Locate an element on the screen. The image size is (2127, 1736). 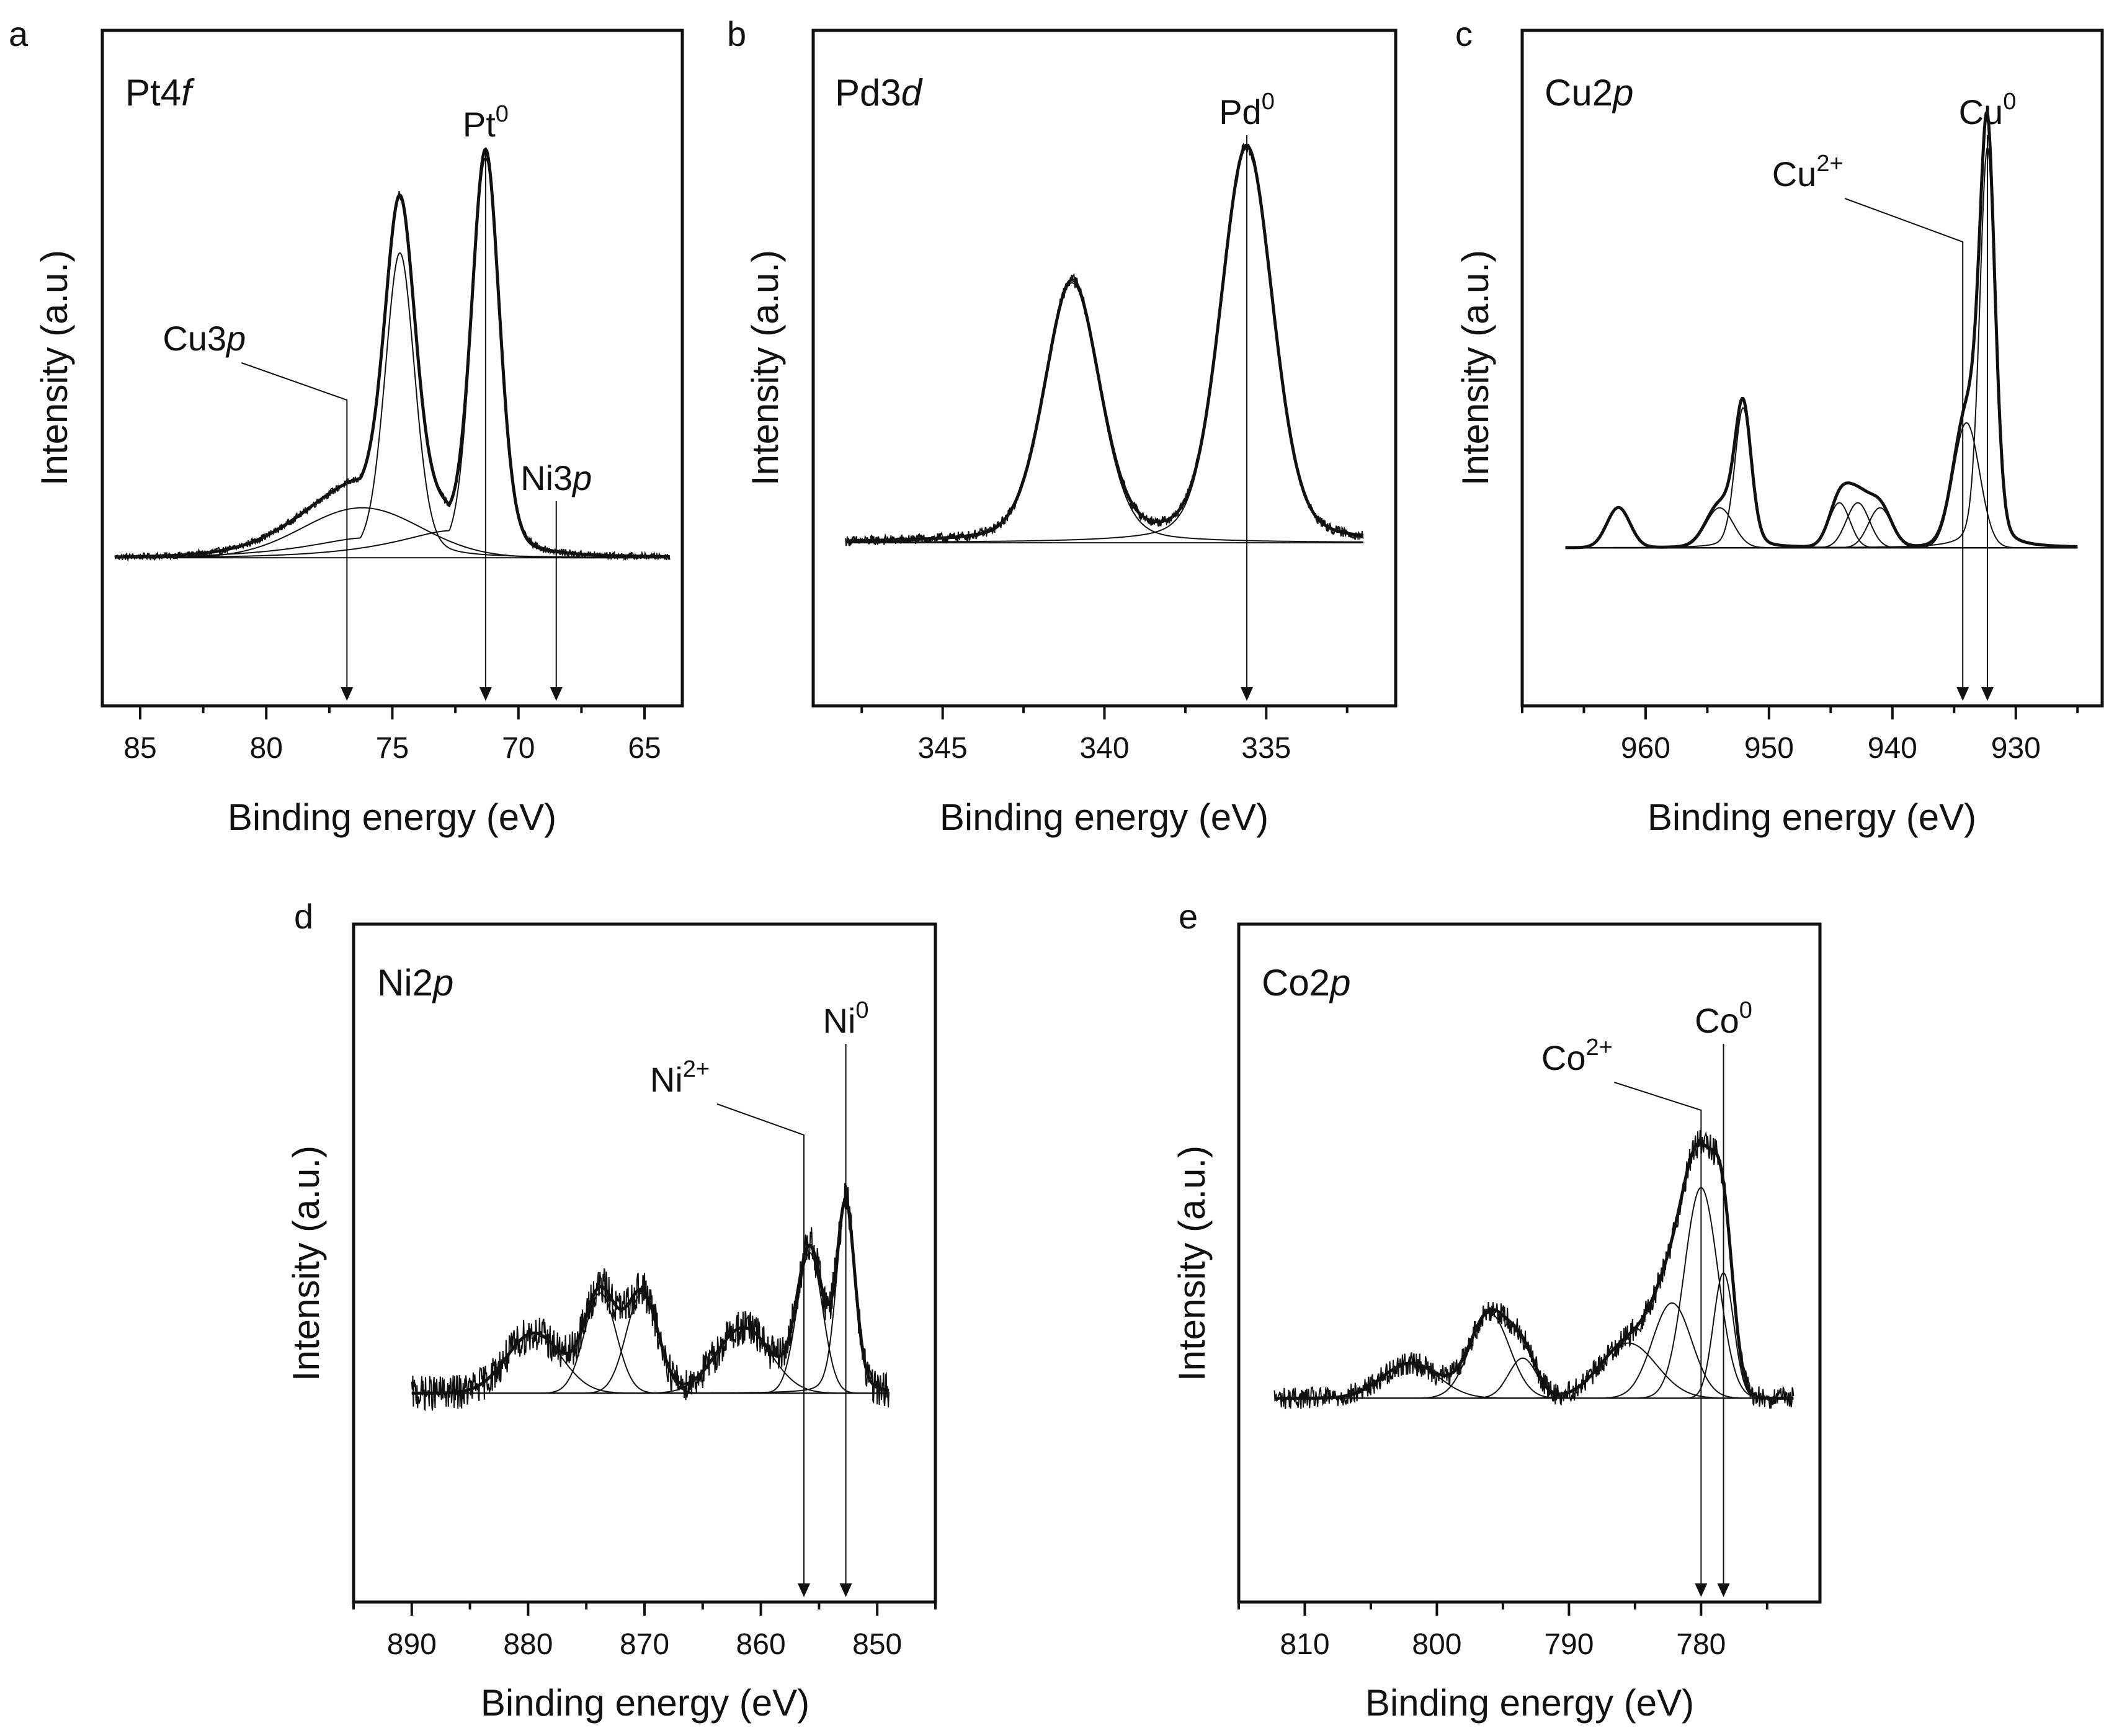
panel-a-xlabel: Binding energy (eV) is located at coordinates (392, 817).